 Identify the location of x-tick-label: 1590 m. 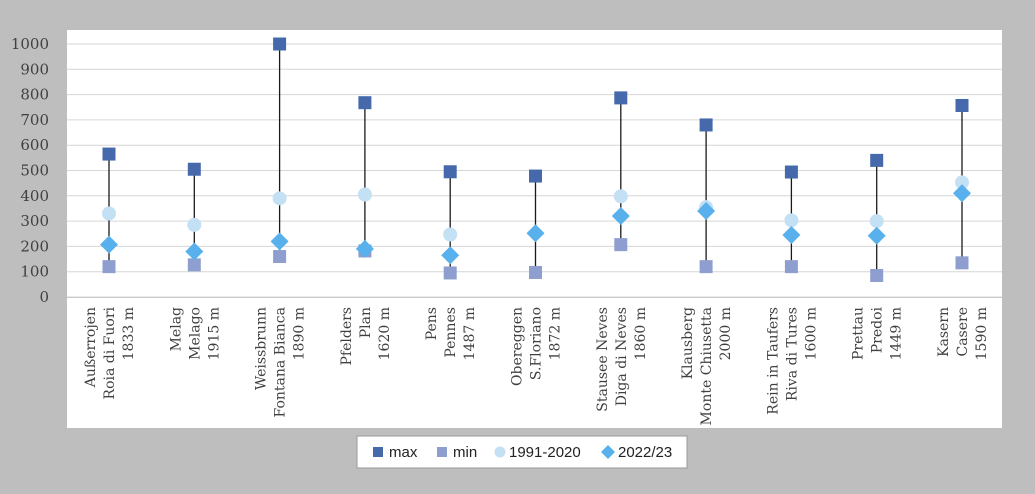
(982, 333).